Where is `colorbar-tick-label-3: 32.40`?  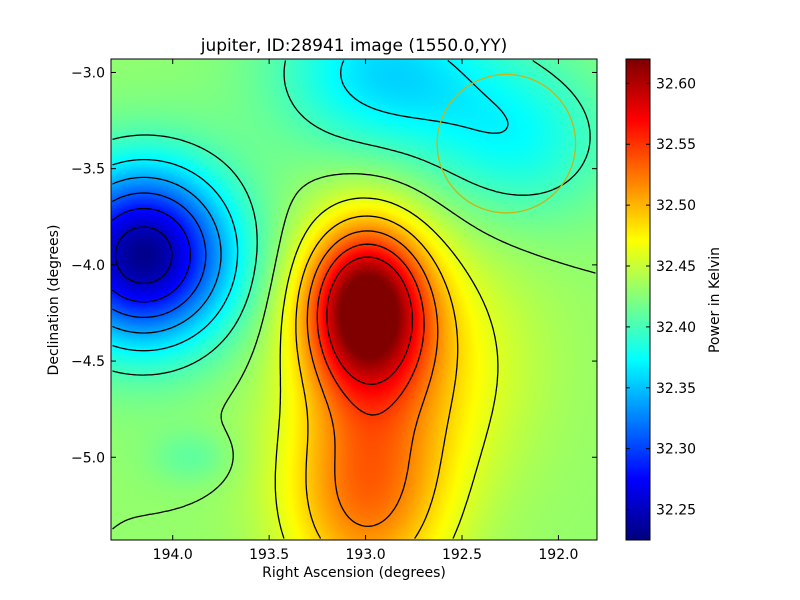
colorbar-tick-label-3: 32.40 is located at coordinates (676, 328).